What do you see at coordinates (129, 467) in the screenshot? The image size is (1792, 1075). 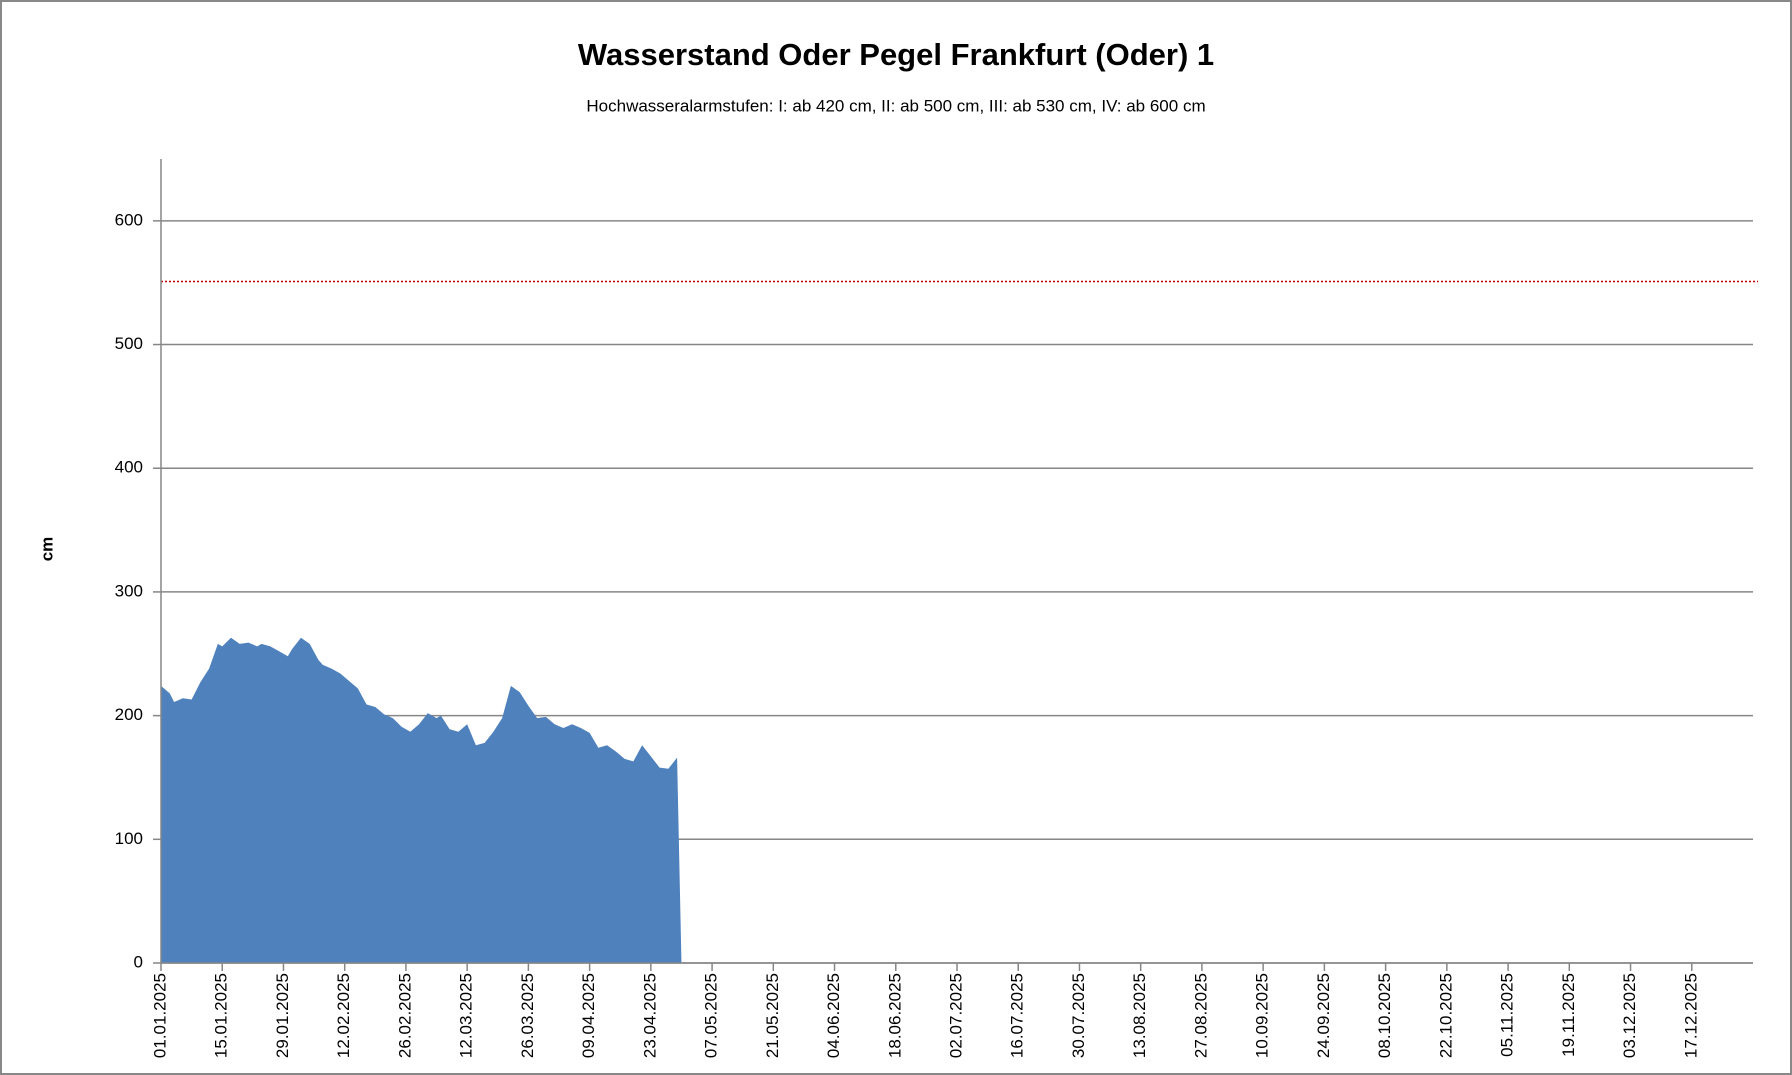 I see `y-tick-label: 400` at bounding box center [129, 467].